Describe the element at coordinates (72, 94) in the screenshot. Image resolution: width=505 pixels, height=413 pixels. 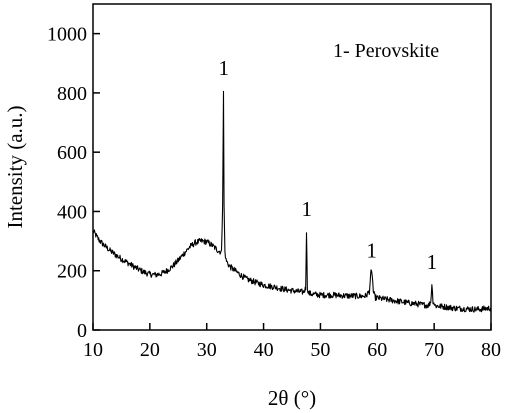
I see `y-tick-label: 800` at that location.